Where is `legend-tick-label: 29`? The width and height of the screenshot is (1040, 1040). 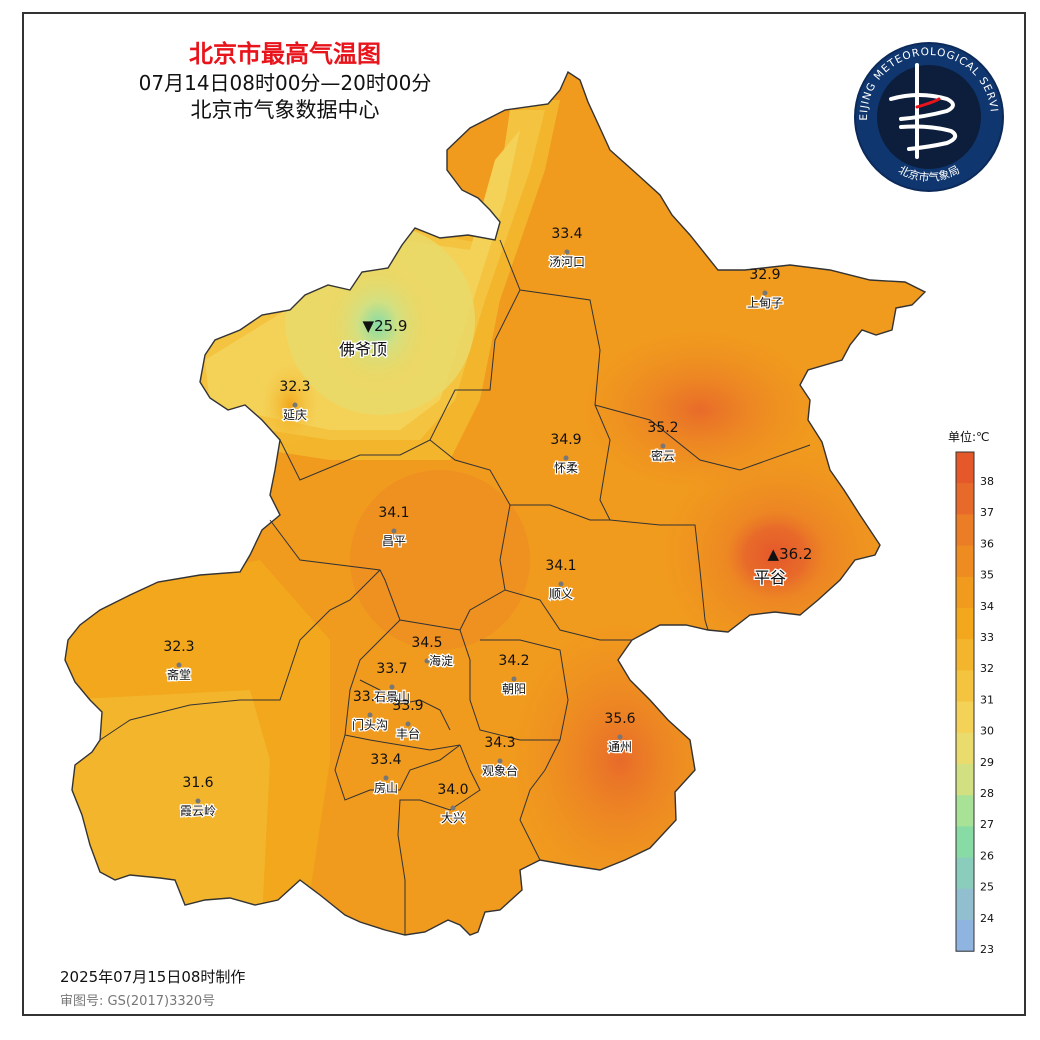 legend-tick-label: 29 is located at coordinates (987, 762).